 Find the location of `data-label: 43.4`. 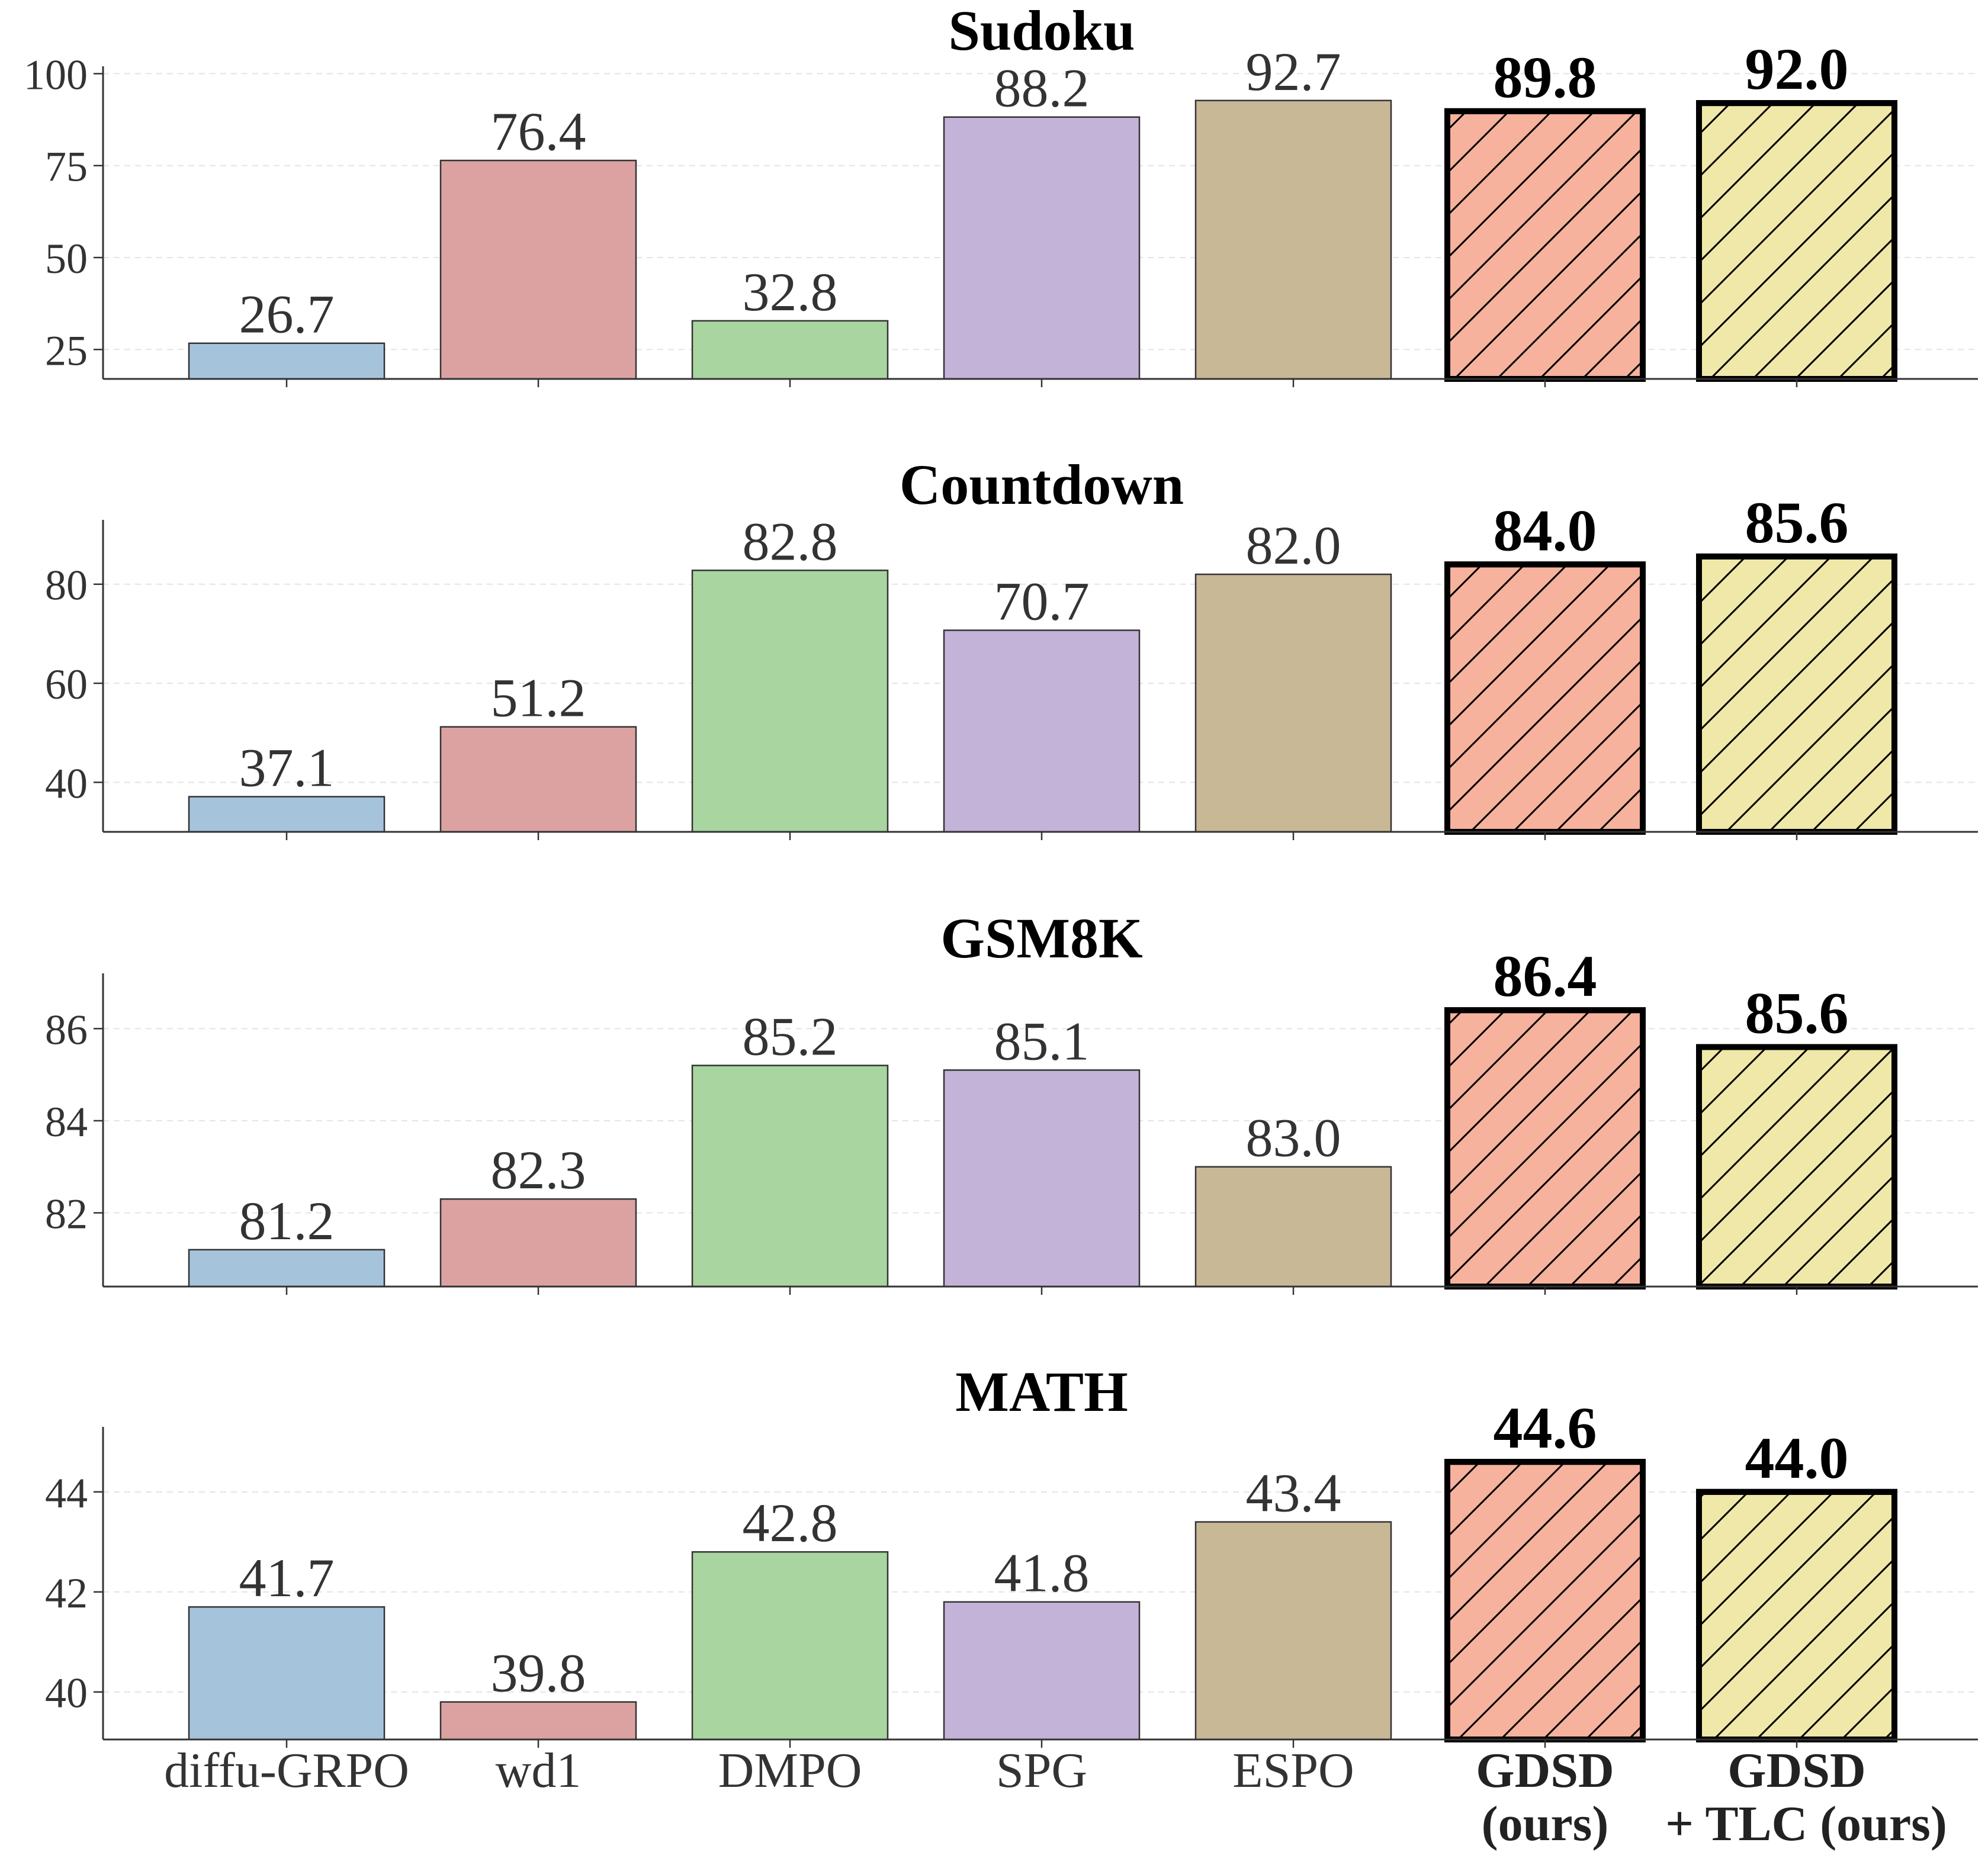

data-label: 43.4 is located at coordinates (1294, 1493).